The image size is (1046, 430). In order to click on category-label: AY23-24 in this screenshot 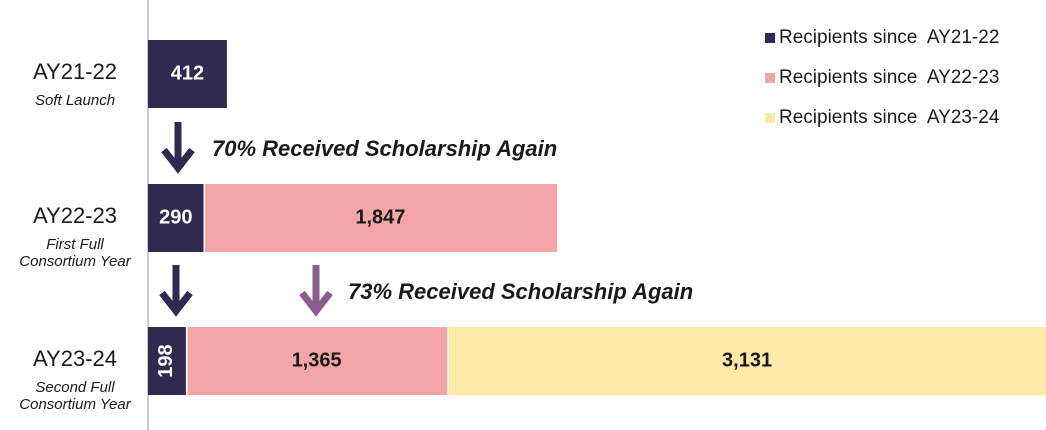, I will do `click(75, 358)`.